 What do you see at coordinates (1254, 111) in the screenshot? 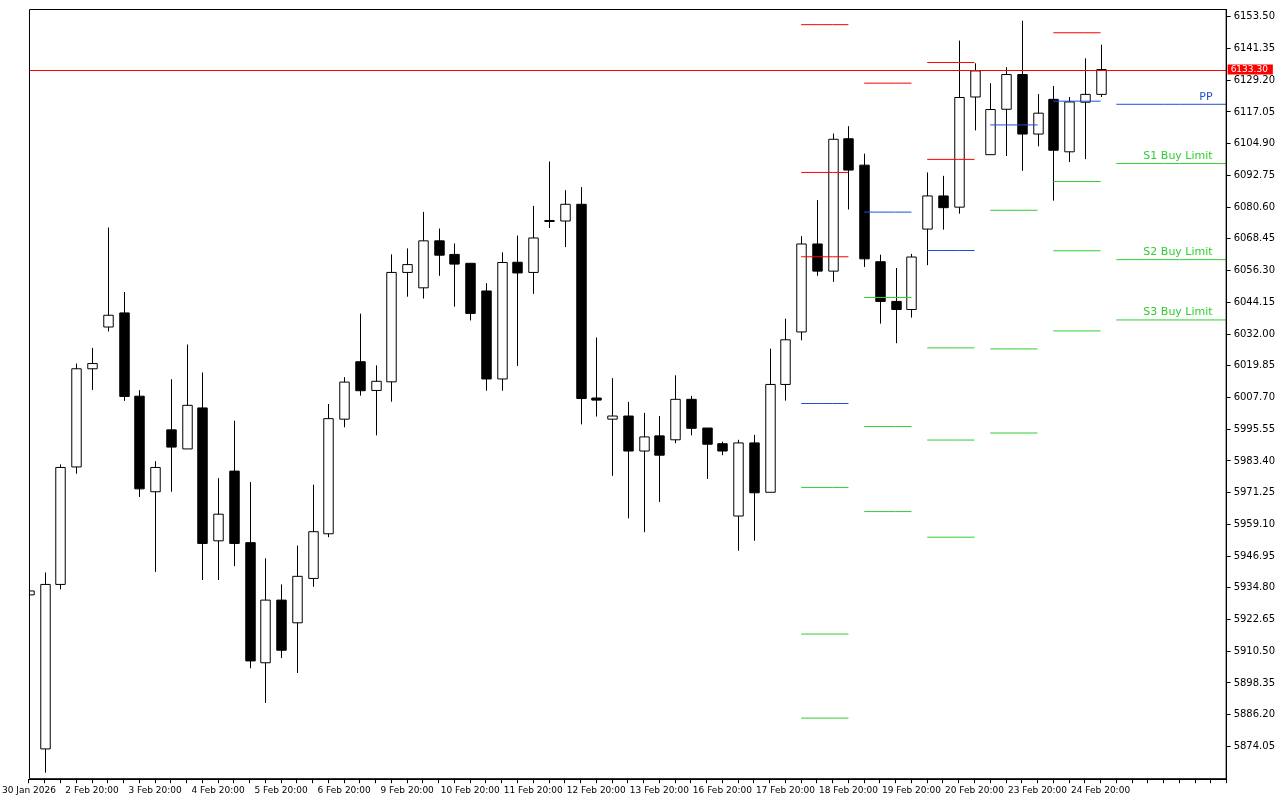
I see `y-tick-label: 6117.05` at bounding box center [1254, 111].